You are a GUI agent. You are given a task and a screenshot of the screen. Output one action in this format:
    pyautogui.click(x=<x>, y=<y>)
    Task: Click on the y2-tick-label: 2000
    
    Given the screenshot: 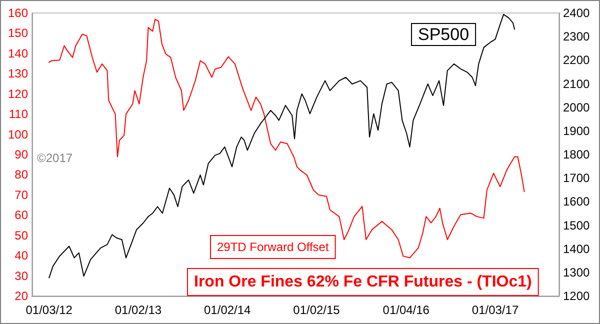 What is the action you would take?
    pyautogui.click(x=576, y=107)
    